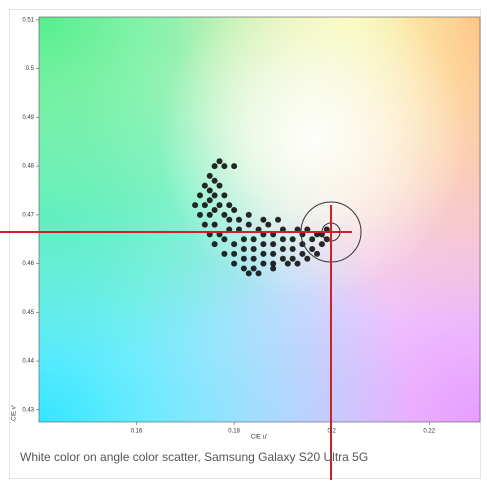 This screenshot has width=487, height=484. Describe the element at coordinates (28, 21) in the screenshot. I see `y-tick-label: 0.51` at that location.